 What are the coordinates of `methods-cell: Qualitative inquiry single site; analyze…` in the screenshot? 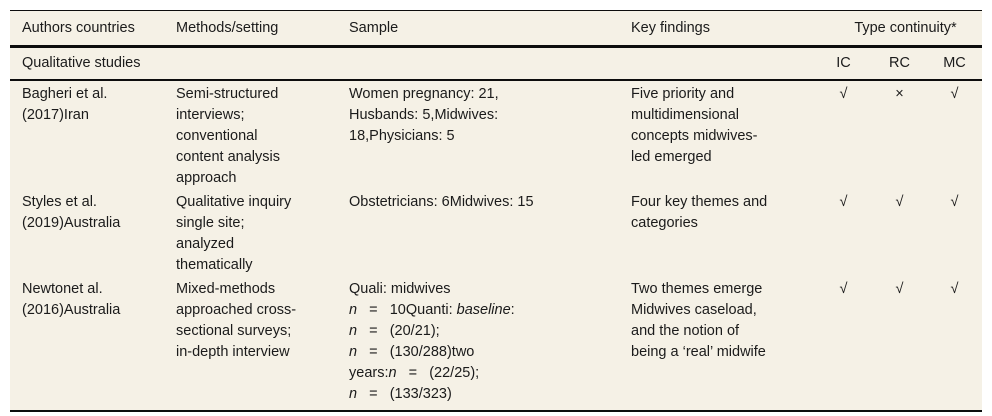 It's located at (234, 233).